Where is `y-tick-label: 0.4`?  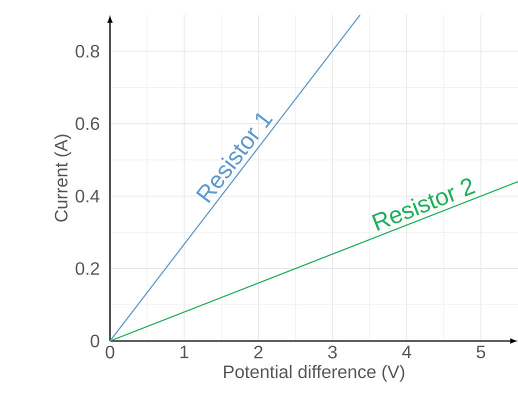 y-tick-label: 0.4 is located at coordinates (88, 196).